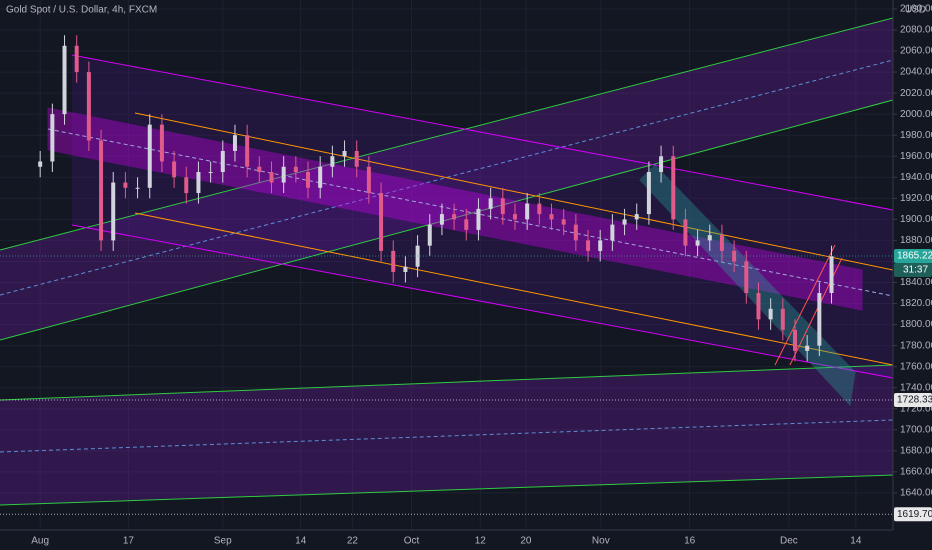 The image size is (932, 550). What do you see at coordinates (916, 240) in the screenshot?
I see `y-tick-label: 1880.00` at bounding box center [916, 240].